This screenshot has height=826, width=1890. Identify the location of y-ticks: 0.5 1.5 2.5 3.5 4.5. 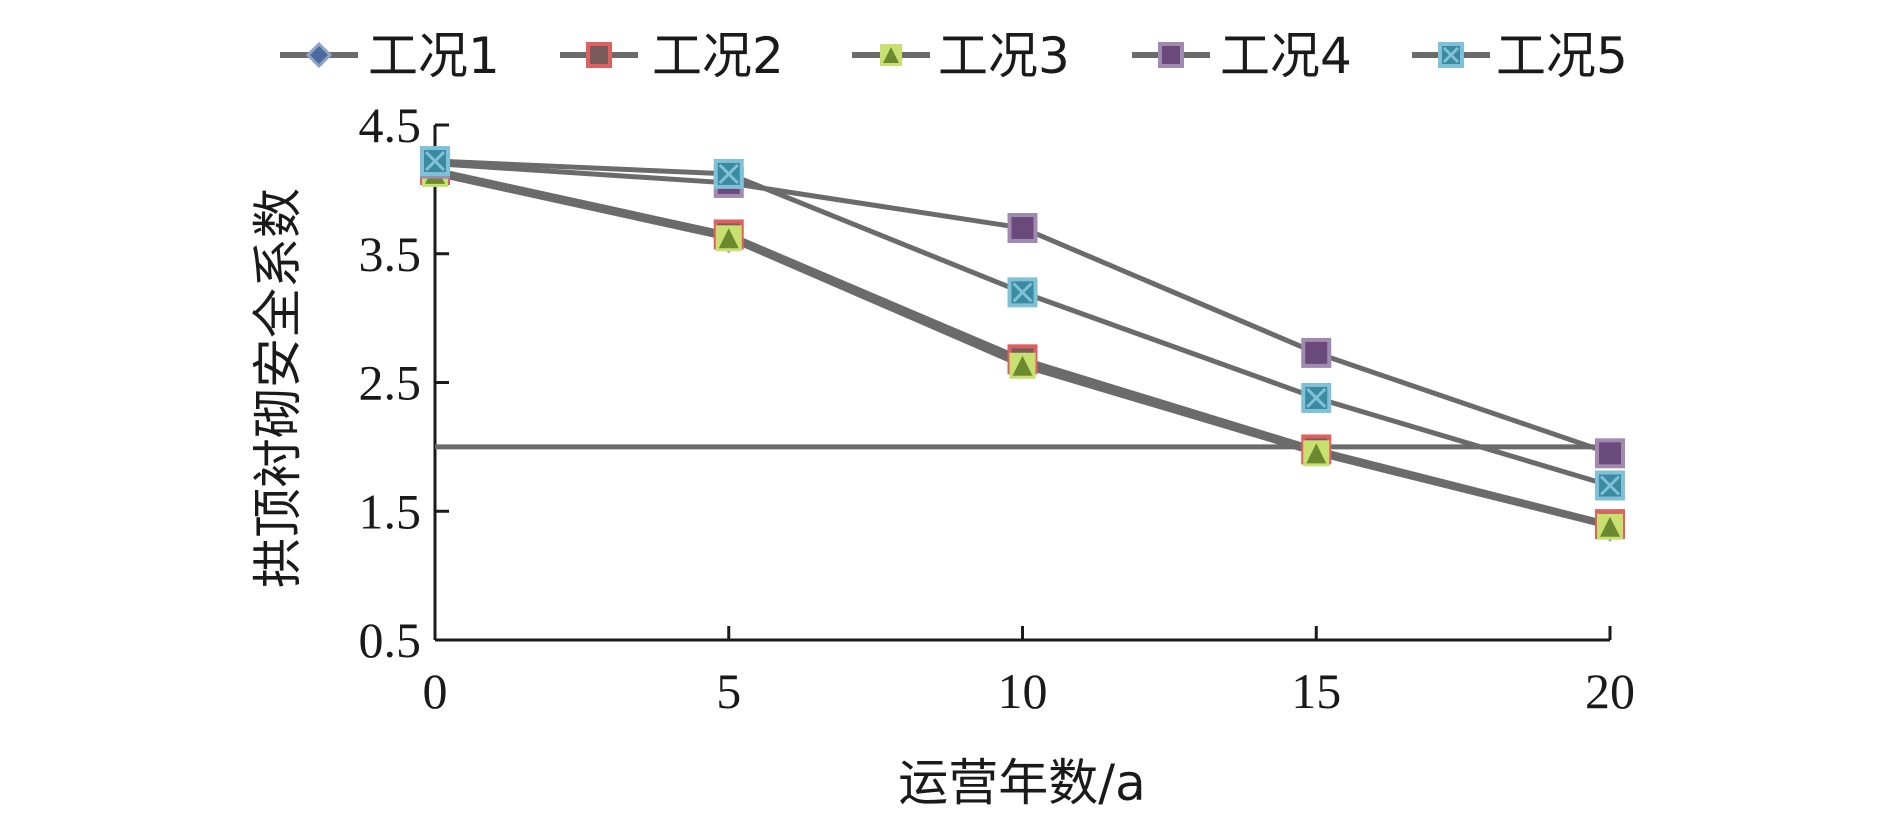
(404, 382).